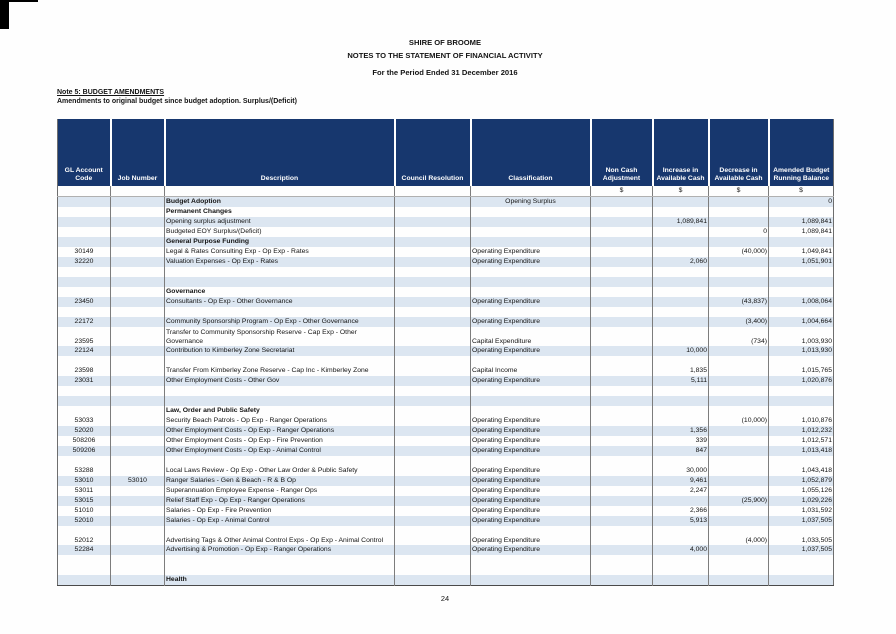 The width and height of the screenshot is (896, 634). Describe the element at coordinates (445, 580) in the screenshot. I see `table-row: Health` at that location.